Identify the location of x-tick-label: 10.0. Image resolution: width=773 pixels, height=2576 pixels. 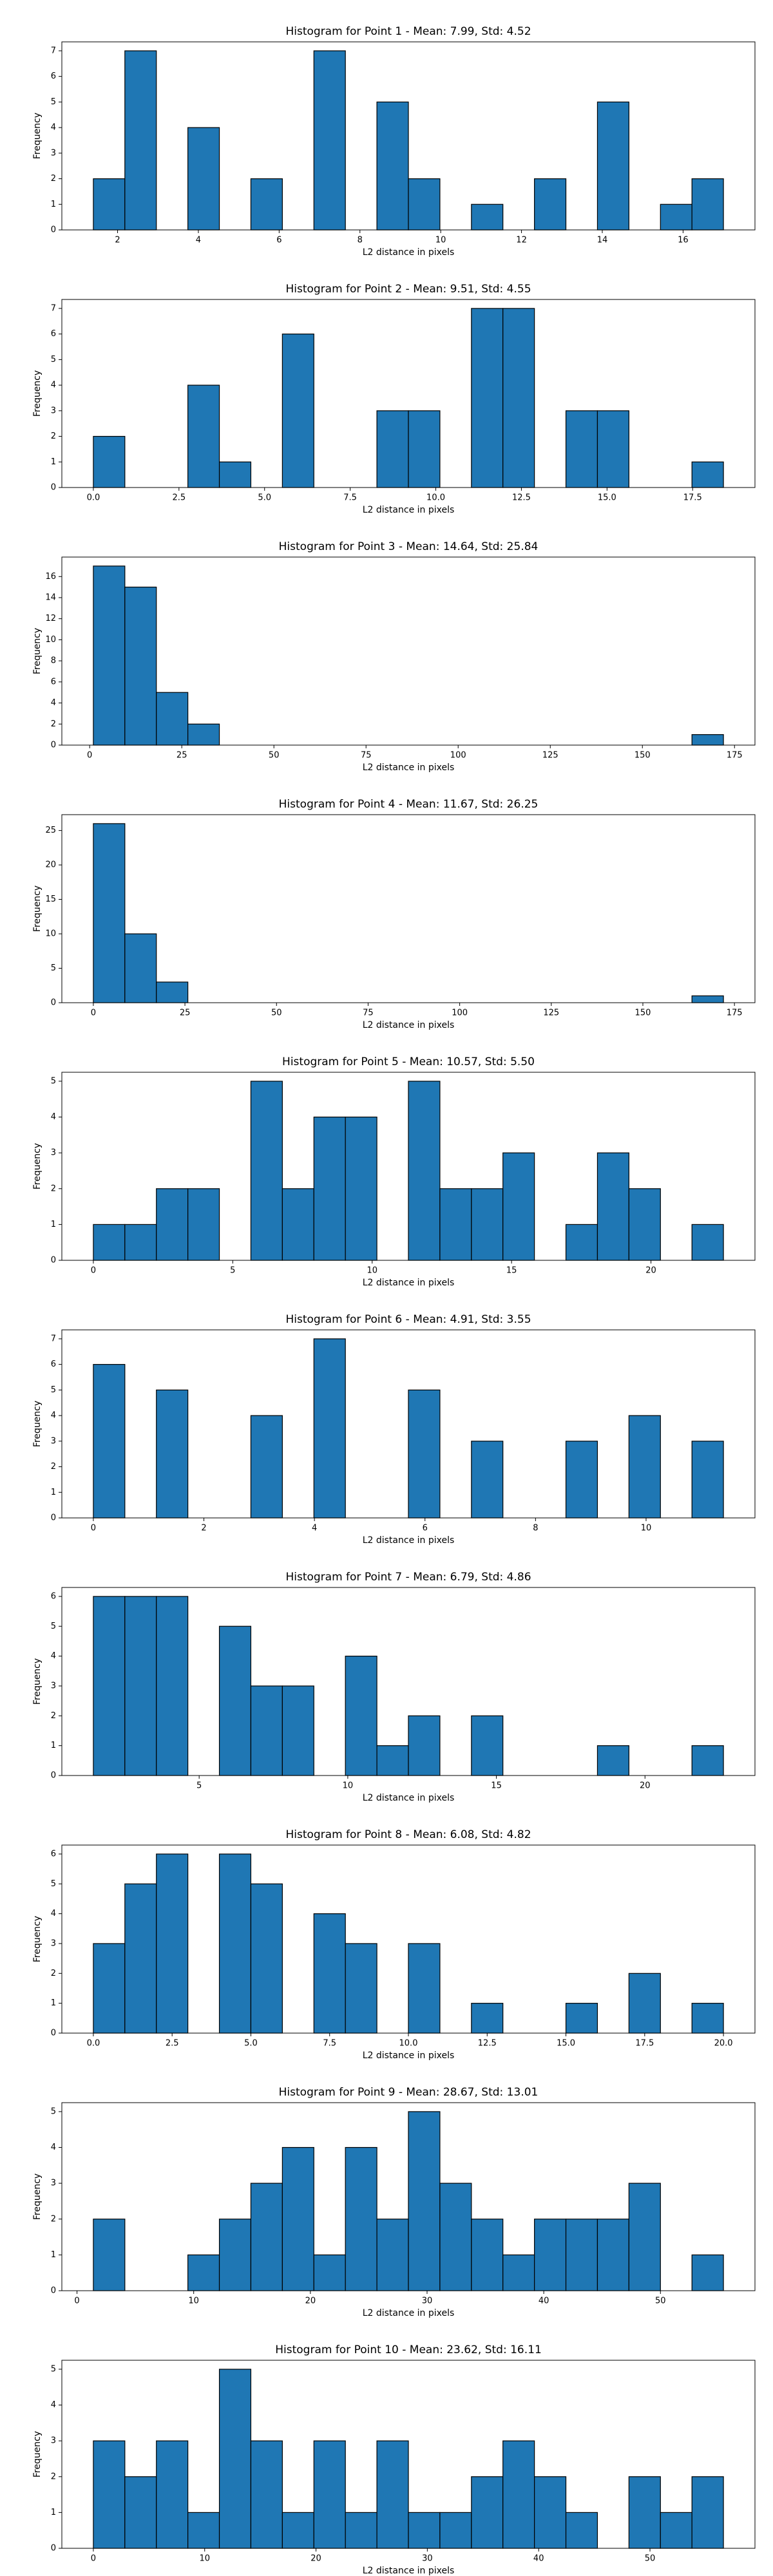
(408, 2044).